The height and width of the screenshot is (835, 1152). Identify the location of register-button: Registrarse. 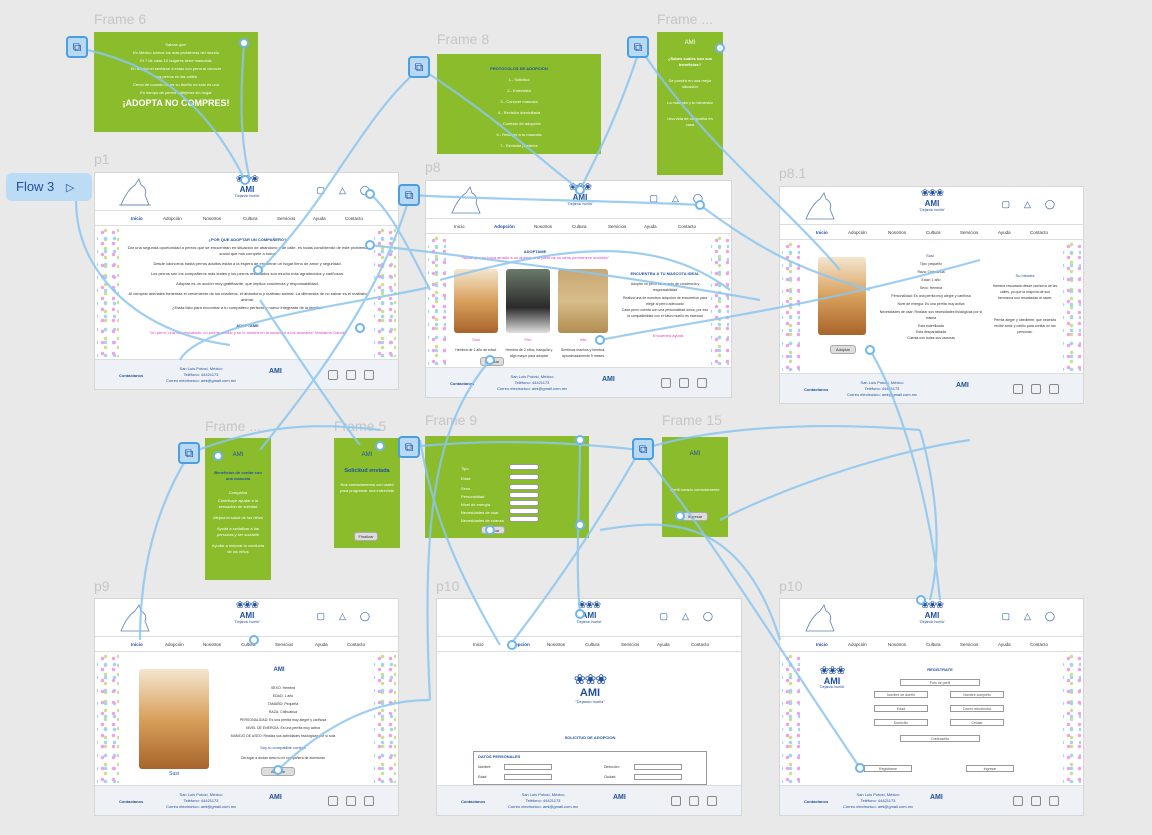
(888, 768).